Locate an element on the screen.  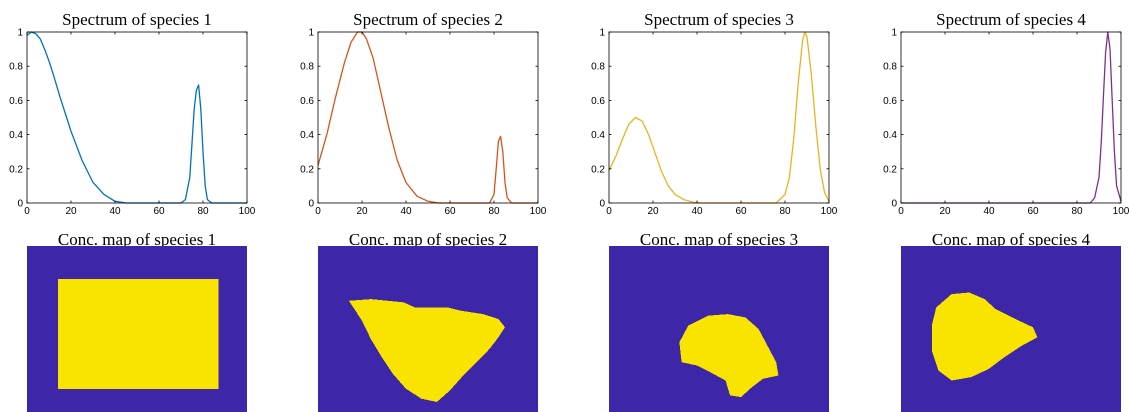
spectrum-title-4: Spectrum of species 4 is located at coordinates (1011, 19).